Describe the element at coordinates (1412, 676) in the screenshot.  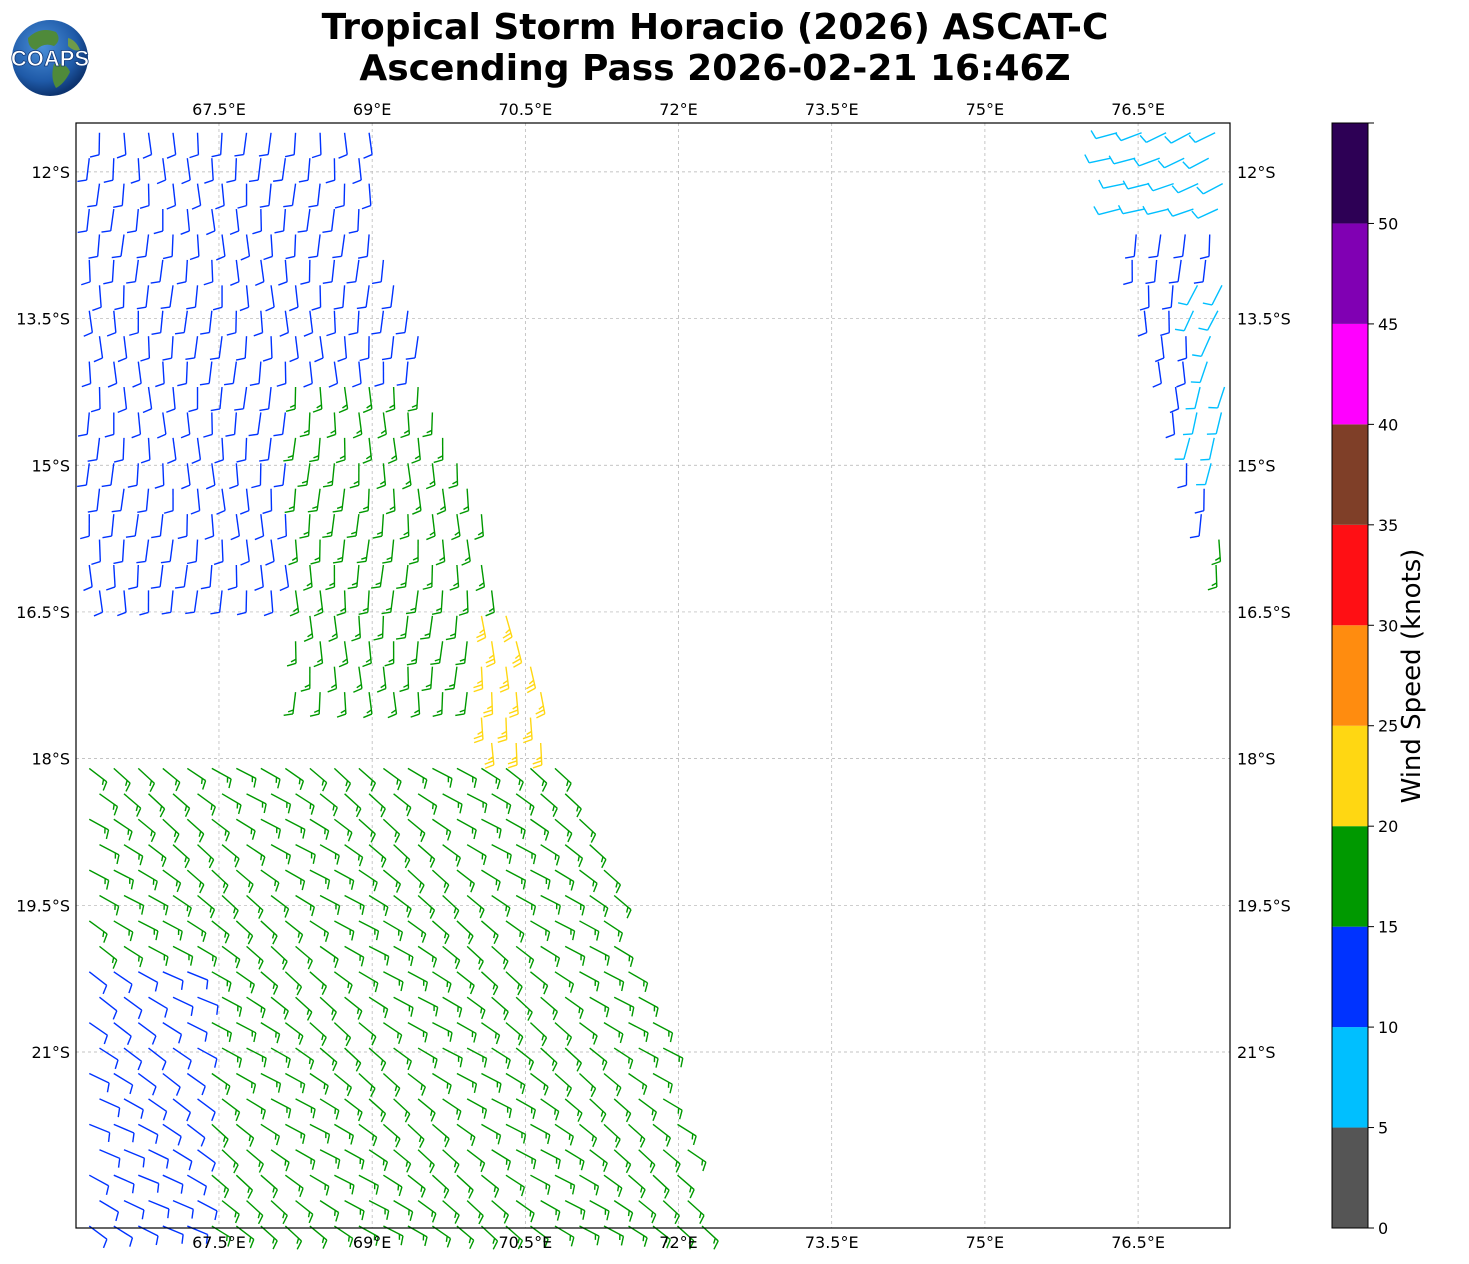
I see `colorbar-label: Wind Speed (knots)` at that location.